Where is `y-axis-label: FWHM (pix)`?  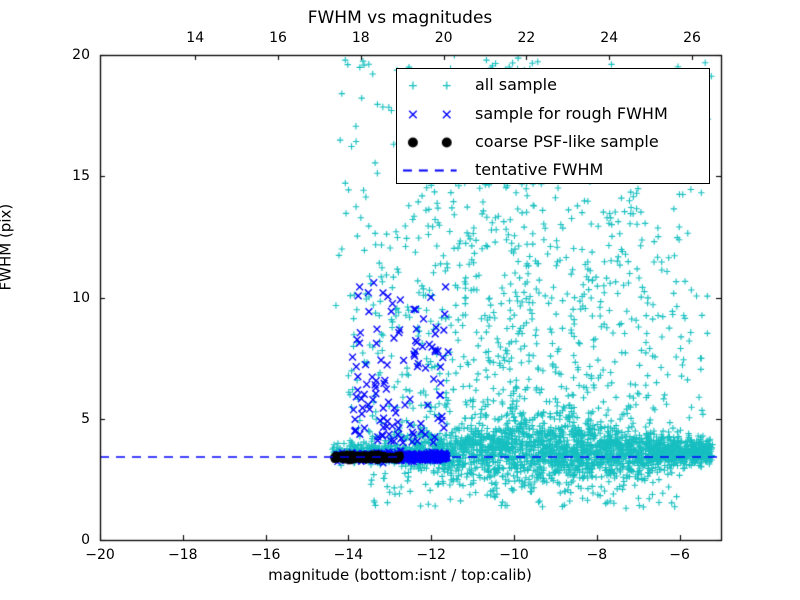 y-axis-label: FWHM (pix) is located at coordinates (7, 246).